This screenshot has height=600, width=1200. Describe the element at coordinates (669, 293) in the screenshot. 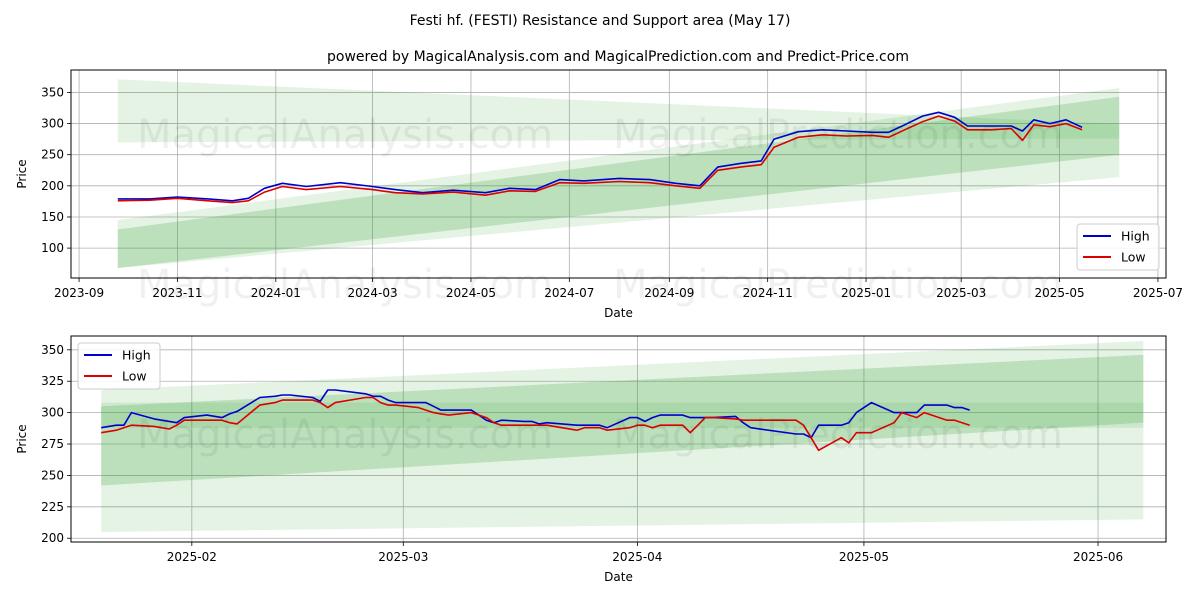

I see `x-tick-label: 2024-09` at that location.